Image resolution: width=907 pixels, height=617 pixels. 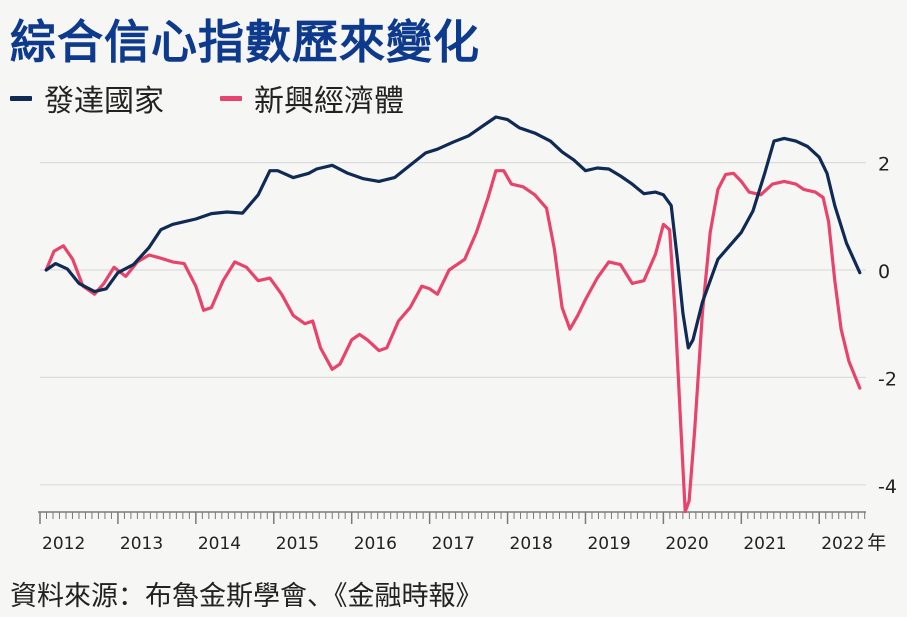 What do you see at coordinates (141, 544) in the screenshot?
I see `x-tick-label: 2013` at bounding box center [141, 544].